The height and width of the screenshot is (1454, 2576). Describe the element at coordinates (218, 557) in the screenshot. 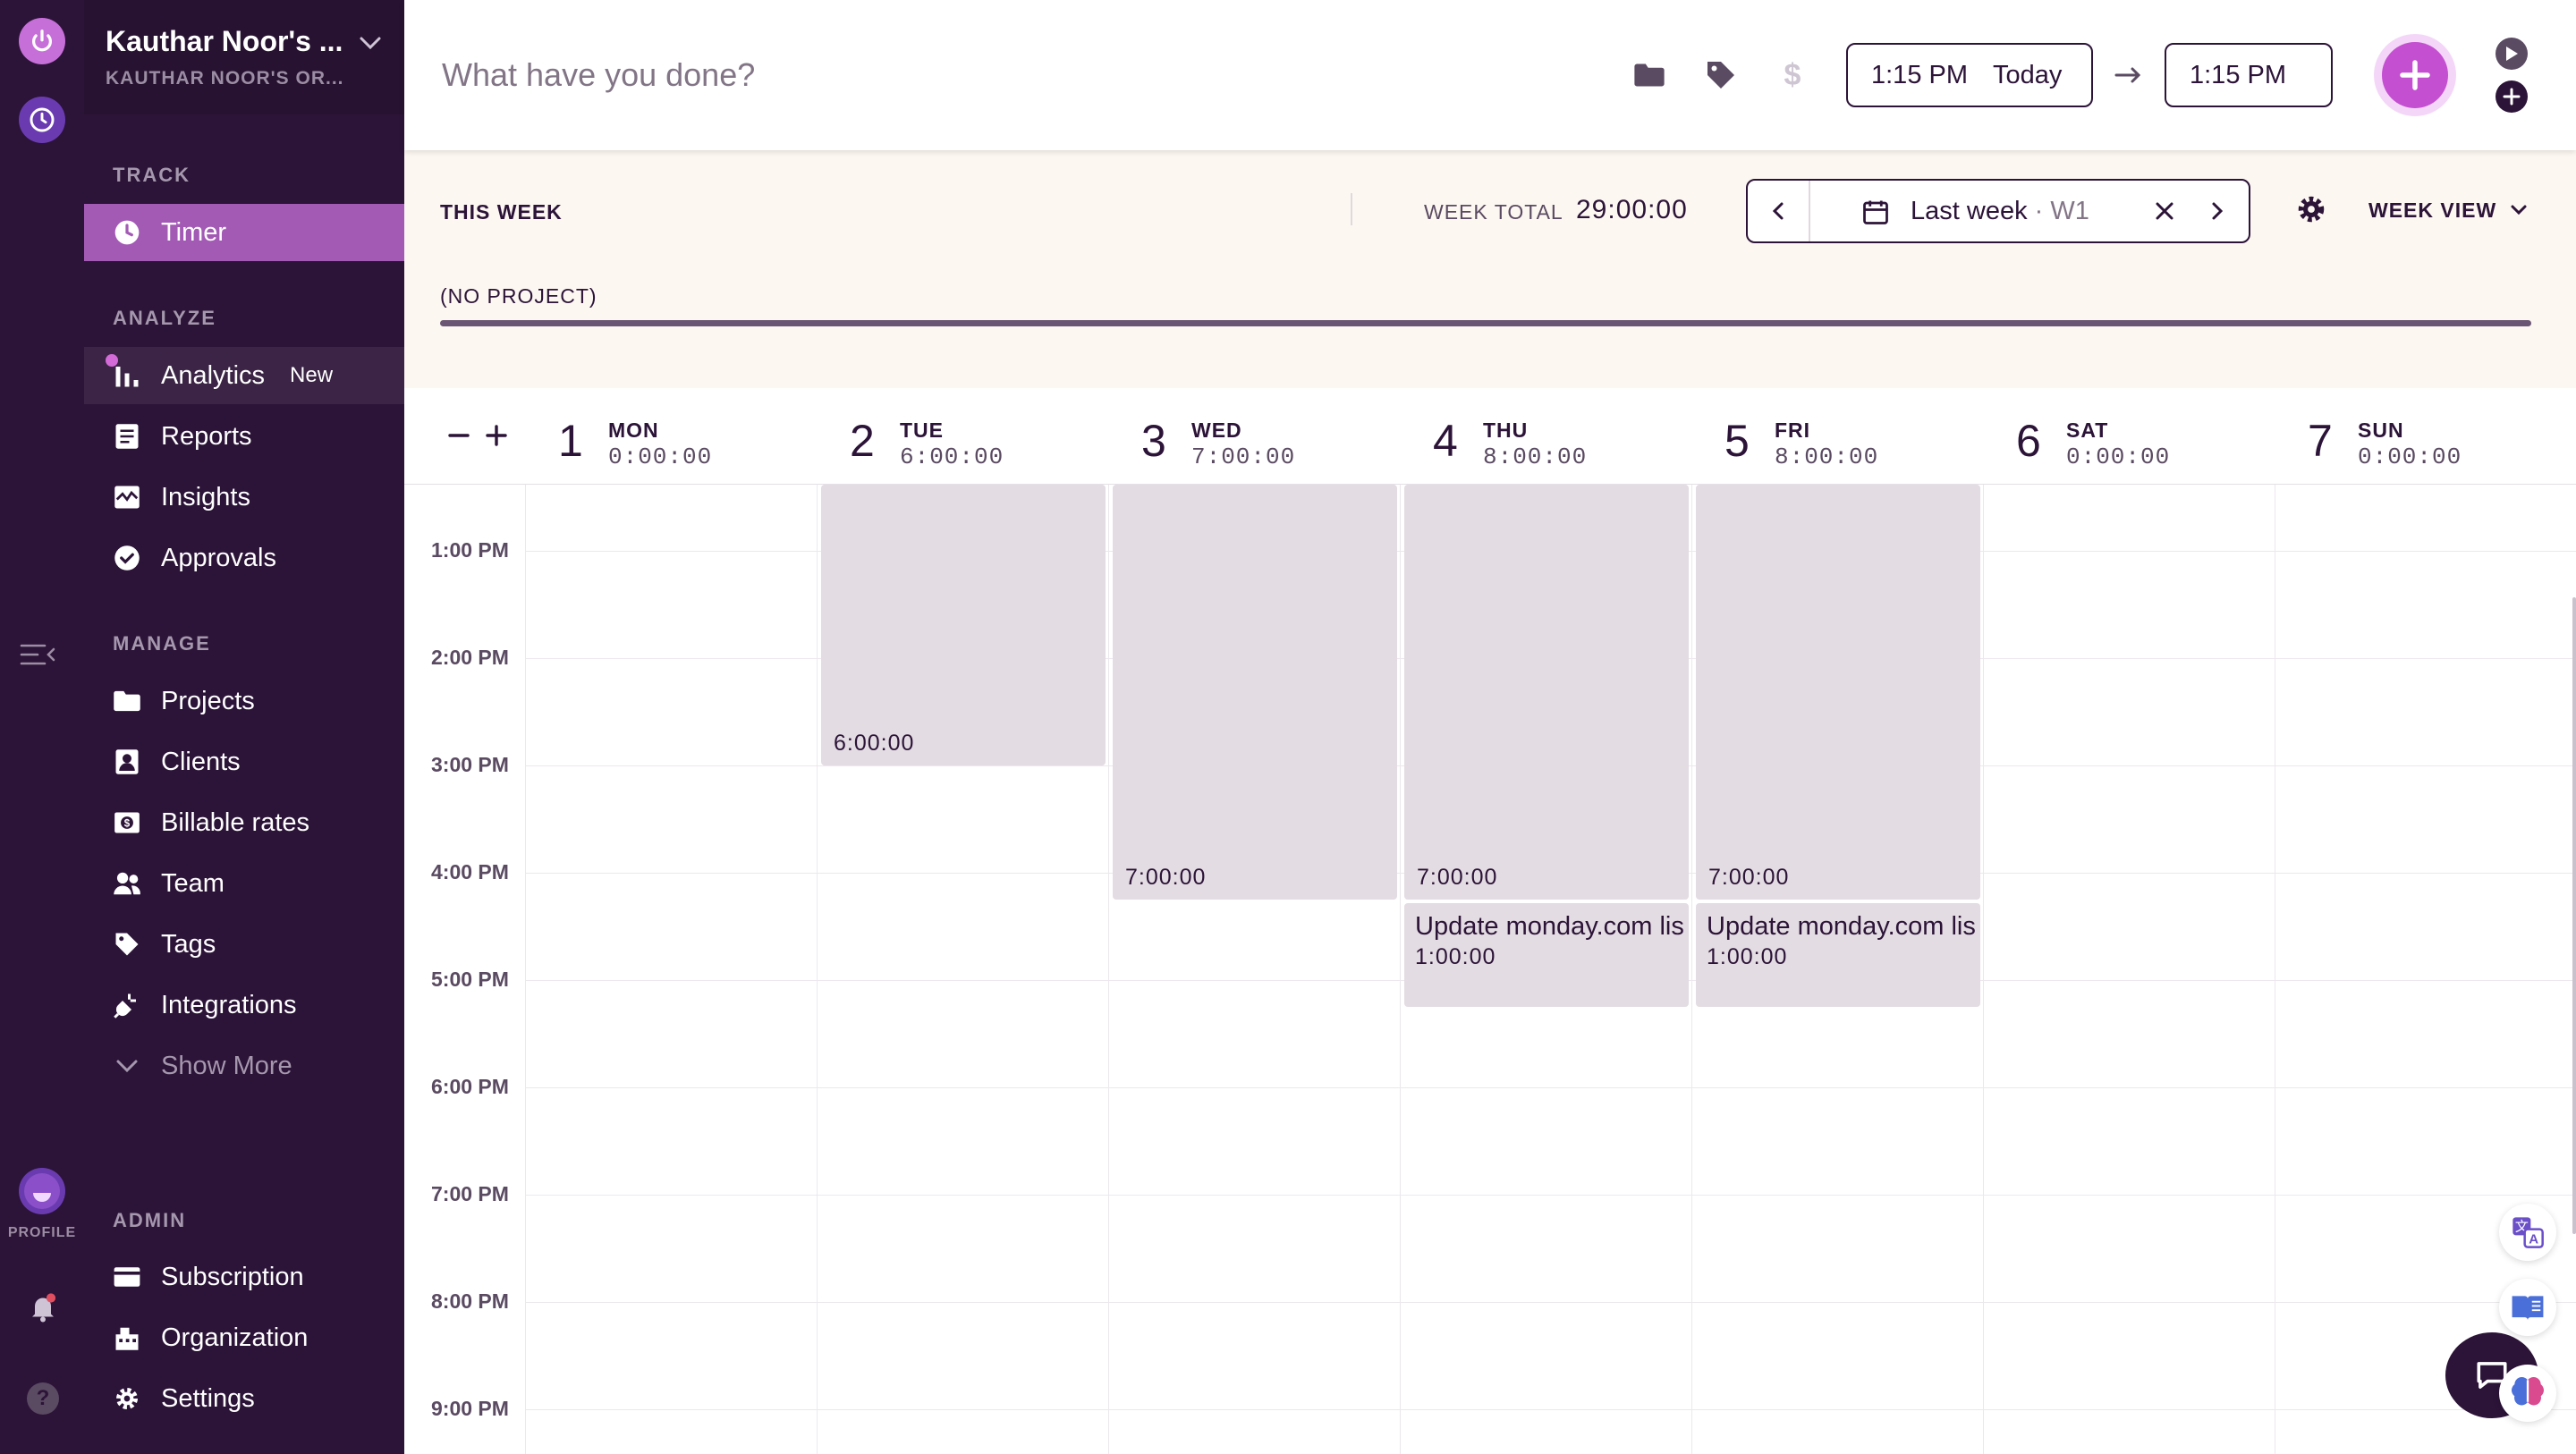

I see `sidebar-item-label: Approvals` at that location.